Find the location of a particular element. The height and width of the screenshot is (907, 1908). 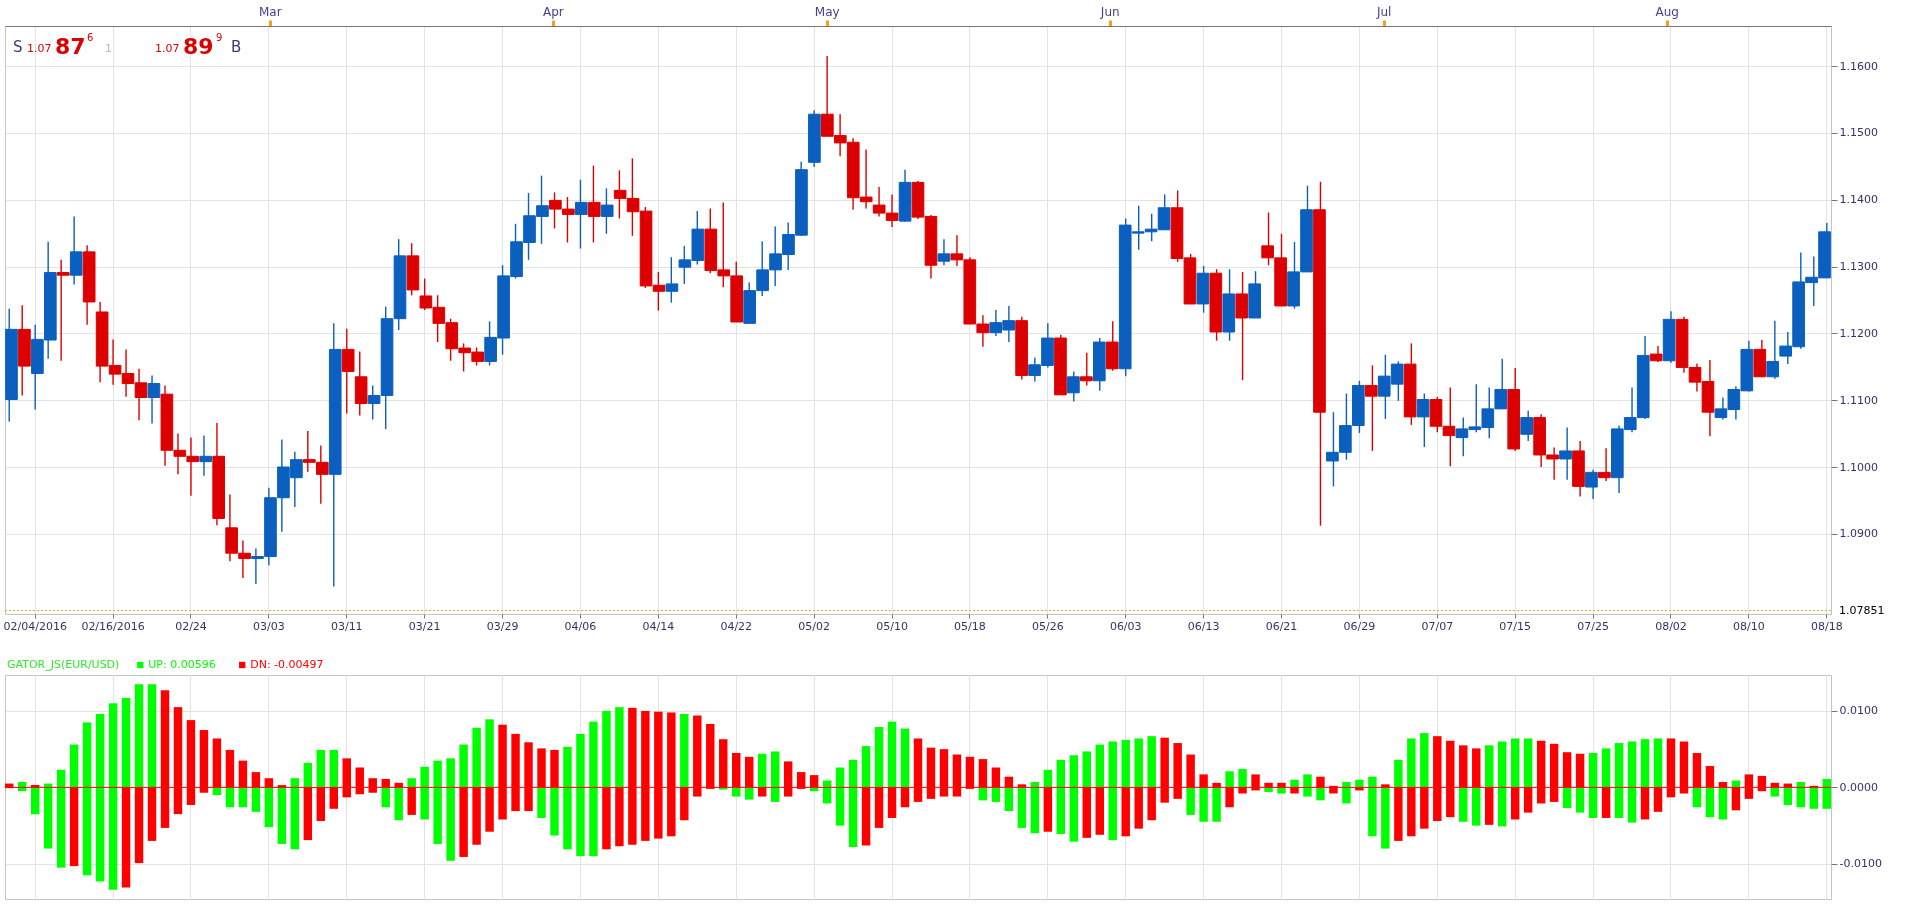

x2-tick-label: May is located at coordinates (827, 11).